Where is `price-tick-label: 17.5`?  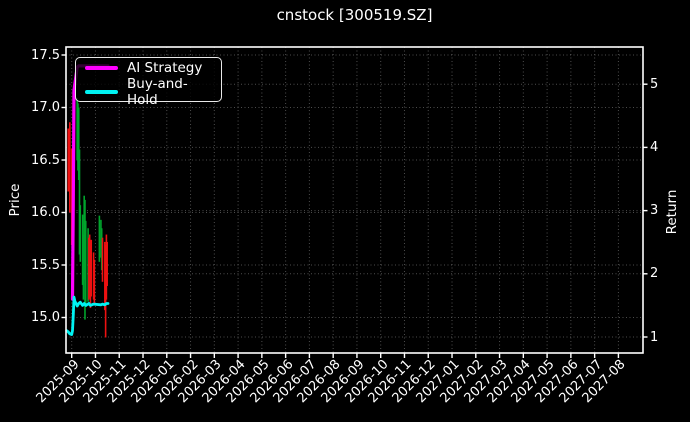 price-tick-label: 17.5 is located at coordinates (45, 55).